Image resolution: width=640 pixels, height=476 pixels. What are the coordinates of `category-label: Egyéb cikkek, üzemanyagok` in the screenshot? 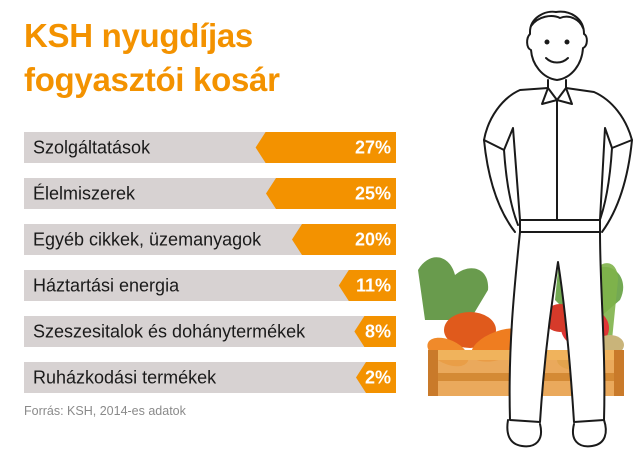 It's located at (147, 240).